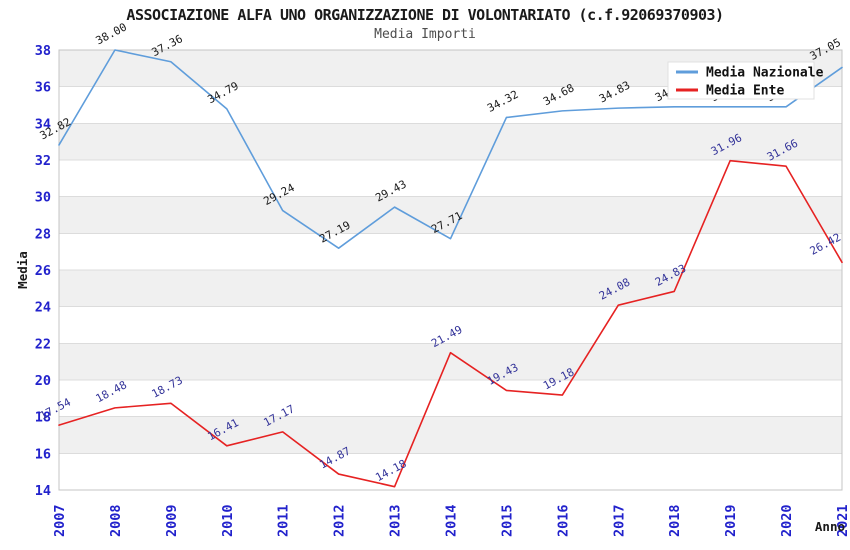  What do you see at coordinates (43, 88) in the screenshot?
I see `y-tick-label: 36` at bounding box center [43, 88].